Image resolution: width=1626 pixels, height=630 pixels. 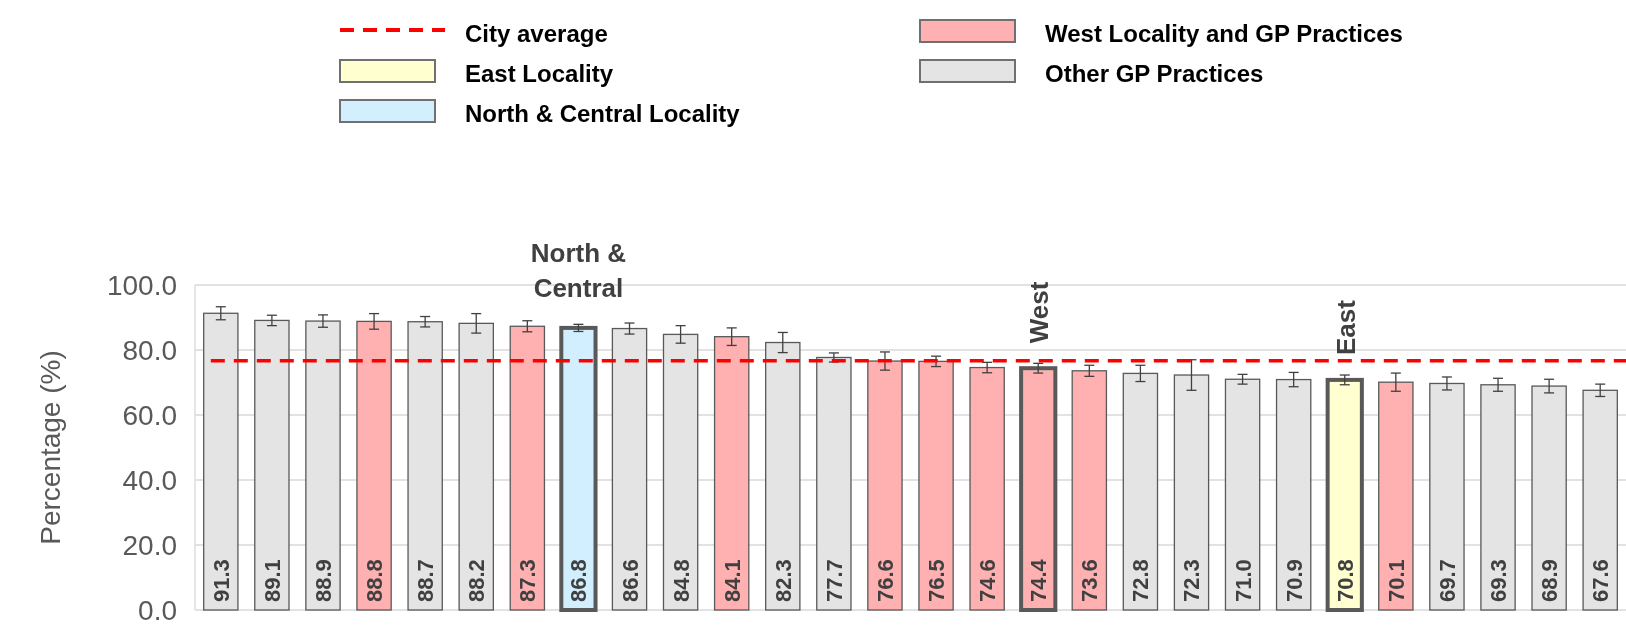 What do you see at coordinates (149, 480) in the screenshot?
I see `y-tick-label: 40.0` at bounding box center [149, 480].